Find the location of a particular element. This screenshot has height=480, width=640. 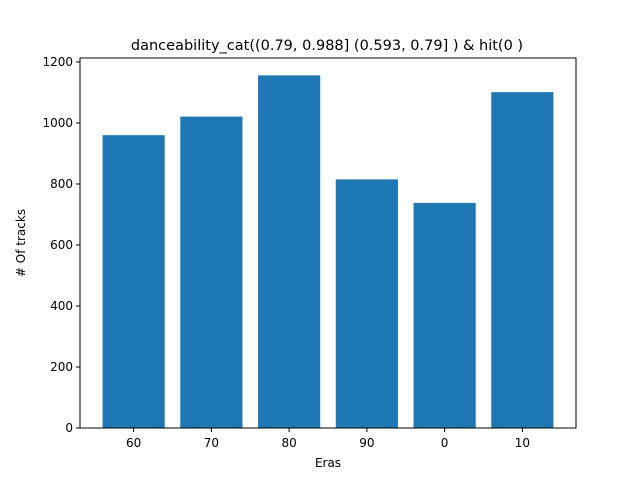

y-tick-label: 600 is located at coordinates (61, 245).